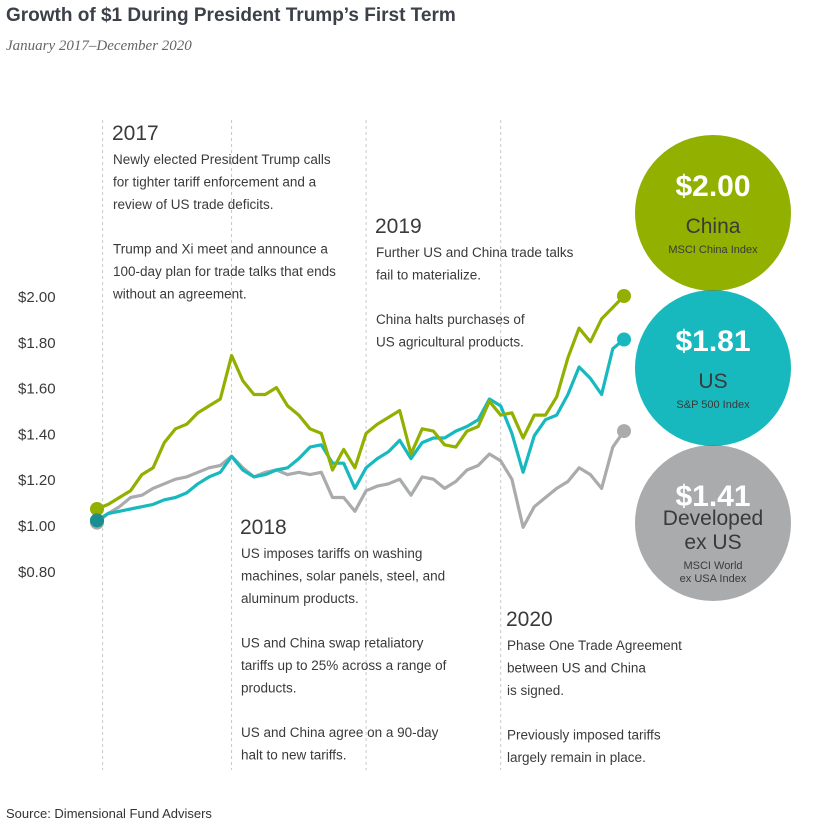 The image size is (816, 825). I want to click on y-tick-label: $0.80, so click(37, 572).